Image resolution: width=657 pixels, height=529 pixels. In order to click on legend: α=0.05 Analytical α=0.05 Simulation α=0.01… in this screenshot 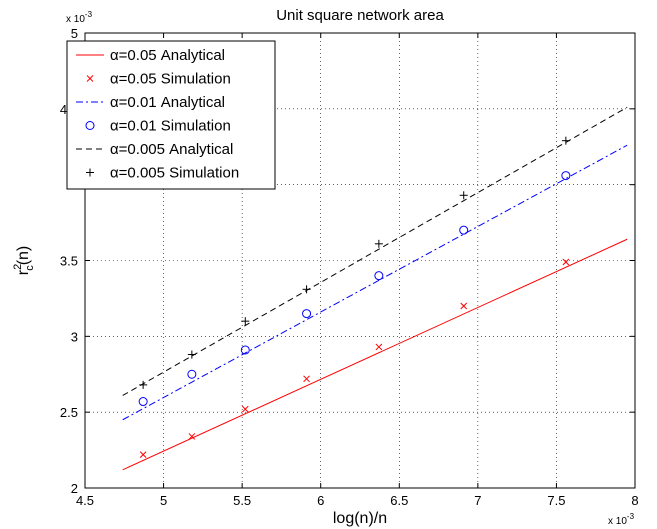, I will do `click(171, 115)`.